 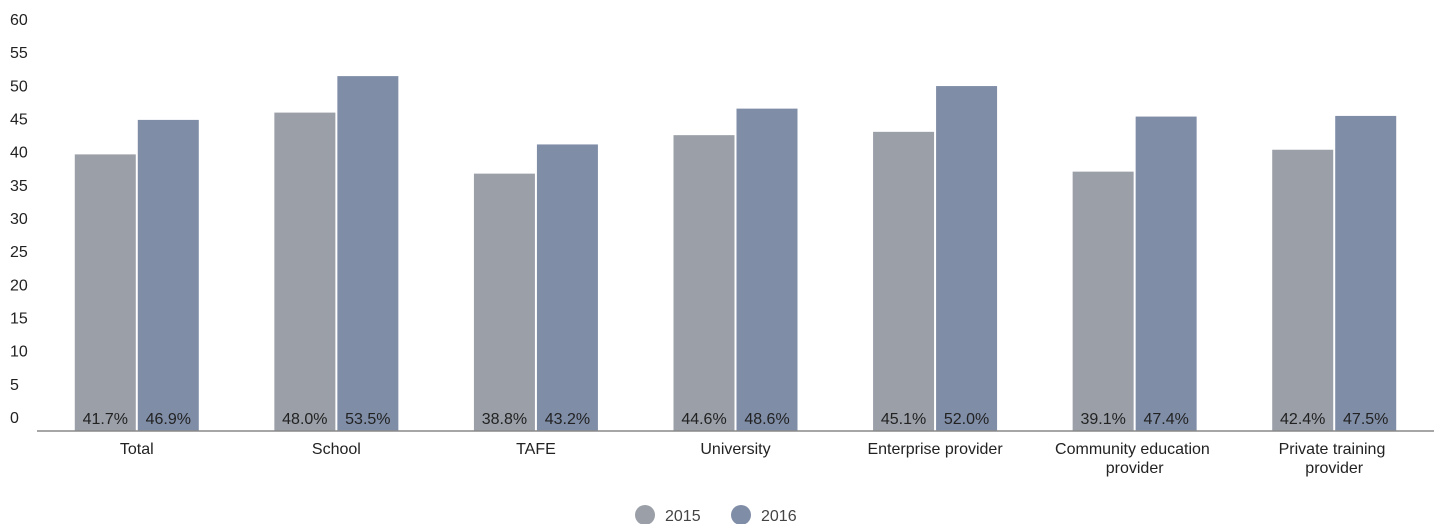 I want to click on y-tick-label: 10, so click(x=19, y=352).